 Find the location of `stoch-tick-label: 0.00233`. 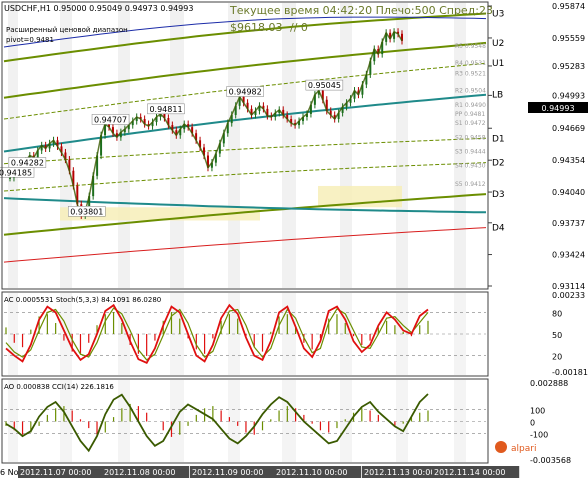

stoch-tick-label: 0.00233 is located at coordinates (568, 295).